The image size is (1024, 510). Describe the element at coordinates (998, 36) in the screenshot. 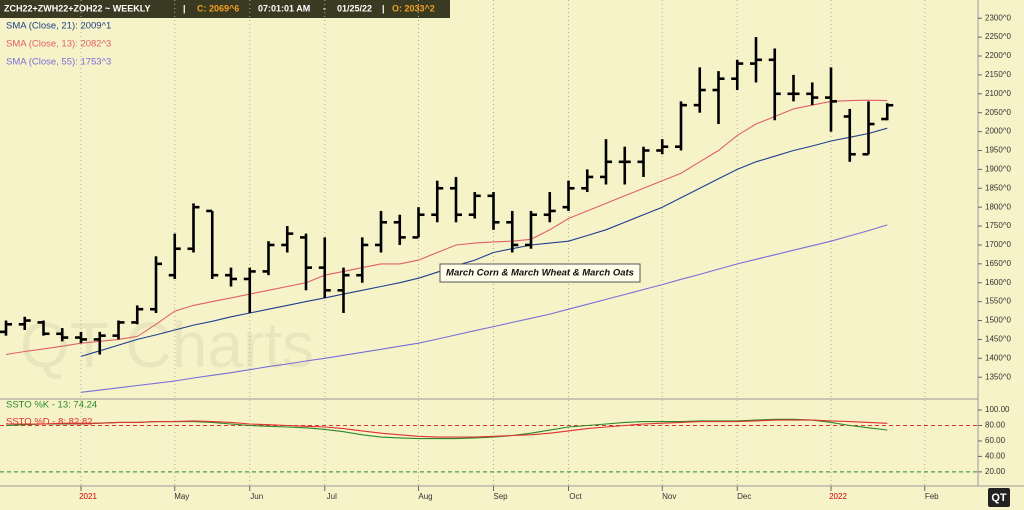

I see `y-tick-label: 2250^0` at that location.